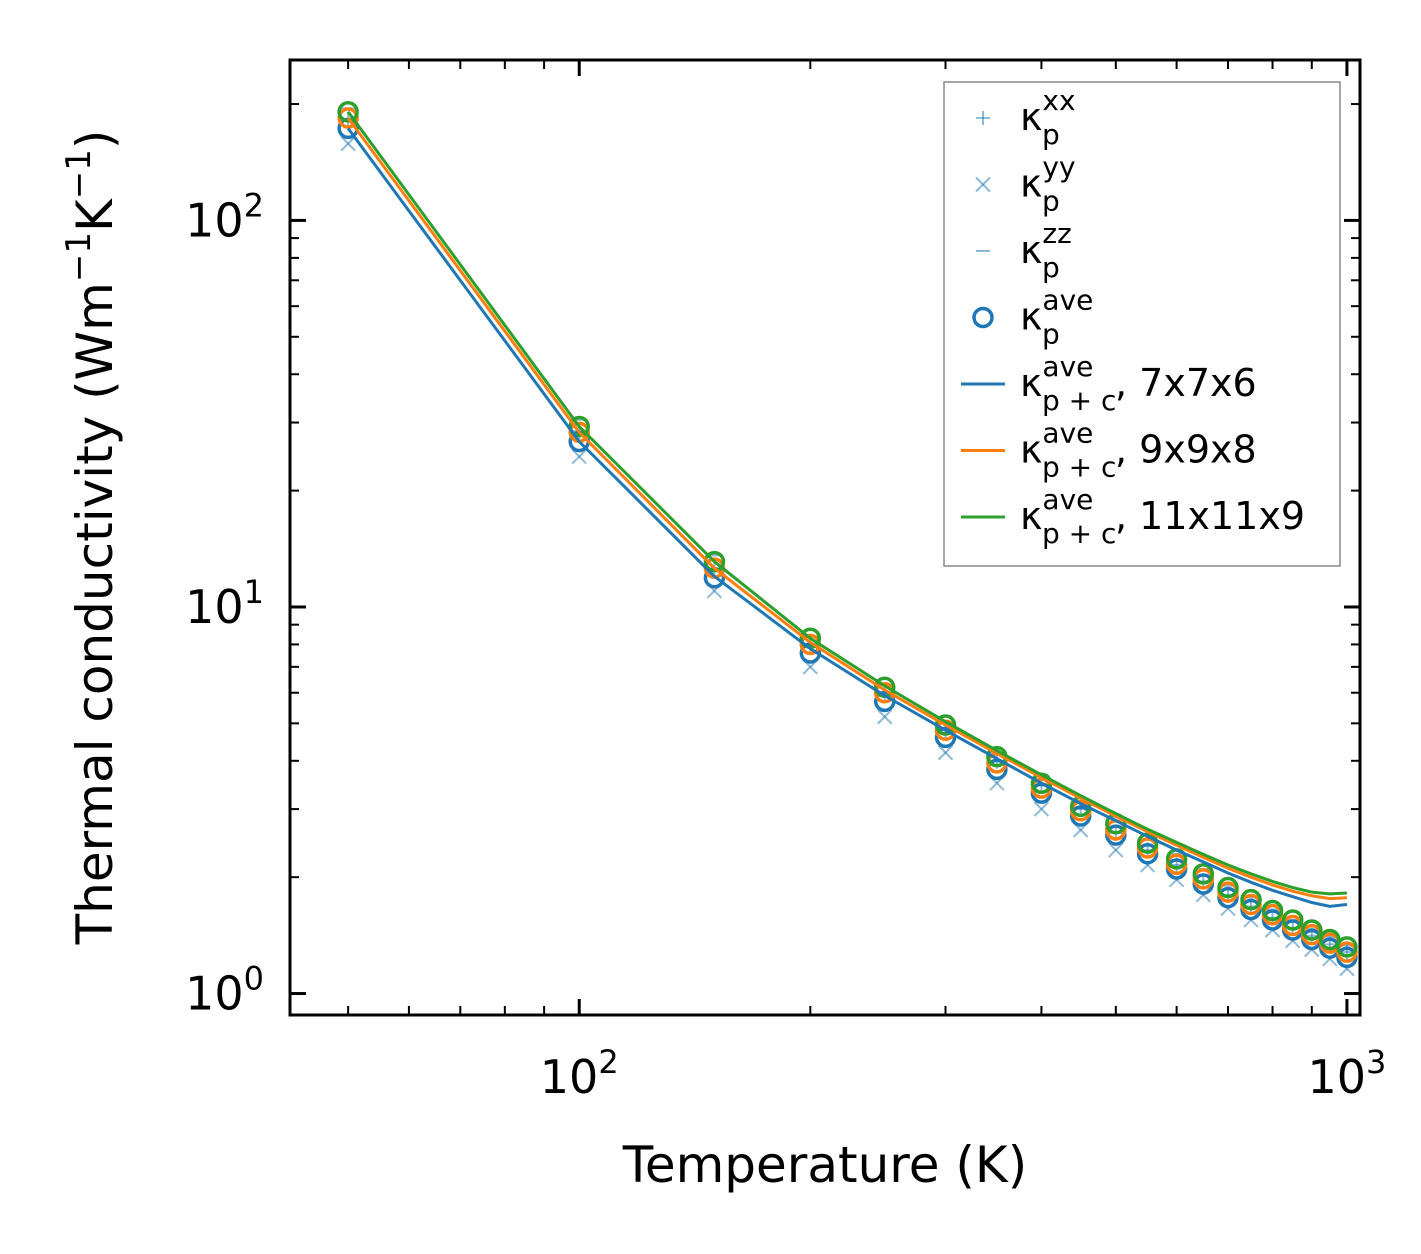 This screenshot has width=1421, height=1254. I want to click on y-tick-label: 10², so click(224, 216).